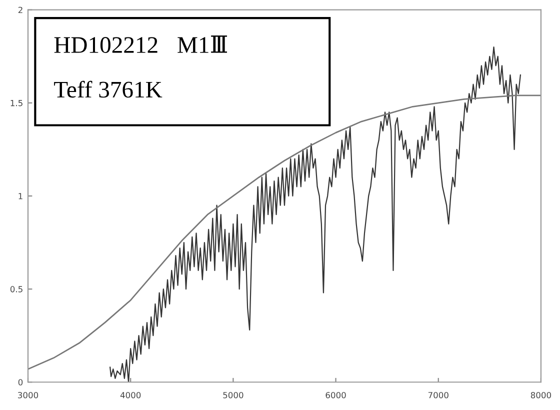  I want to click on annotation: HD102212 M1Ⅲ, so click(140, 44).